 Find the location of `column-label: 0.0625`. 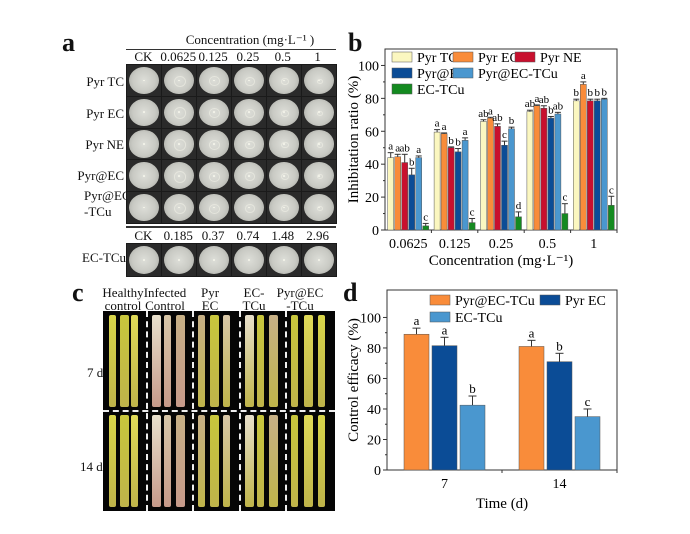

column-label: 0.0625 is located at coordinates (178, 56).